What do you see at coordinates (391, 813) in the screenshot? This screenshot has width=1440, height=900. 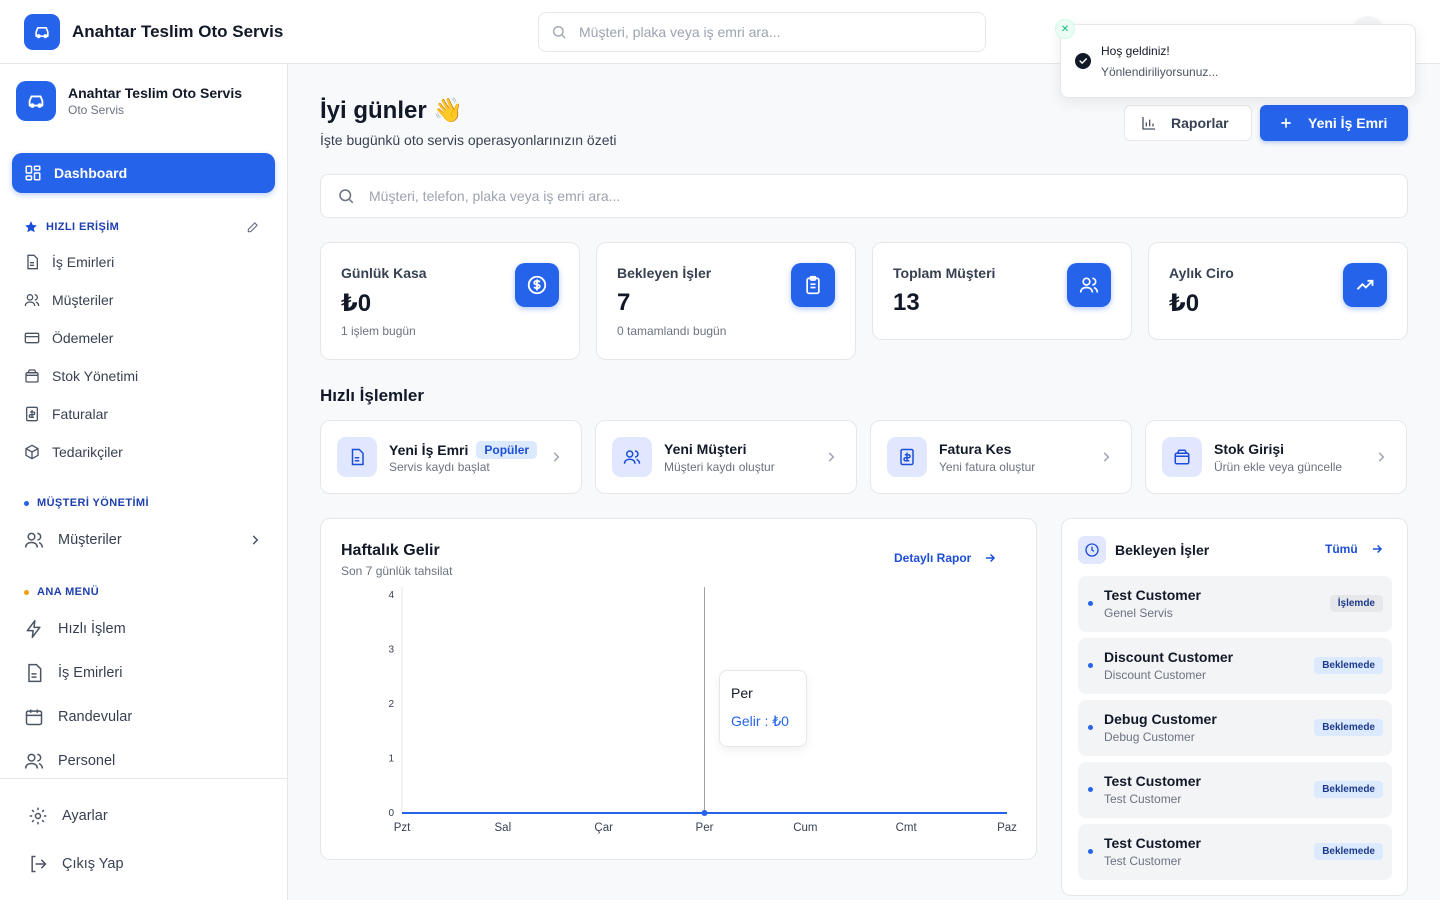 I see `y-tick-label: 0` at bounding box center [391, 813].